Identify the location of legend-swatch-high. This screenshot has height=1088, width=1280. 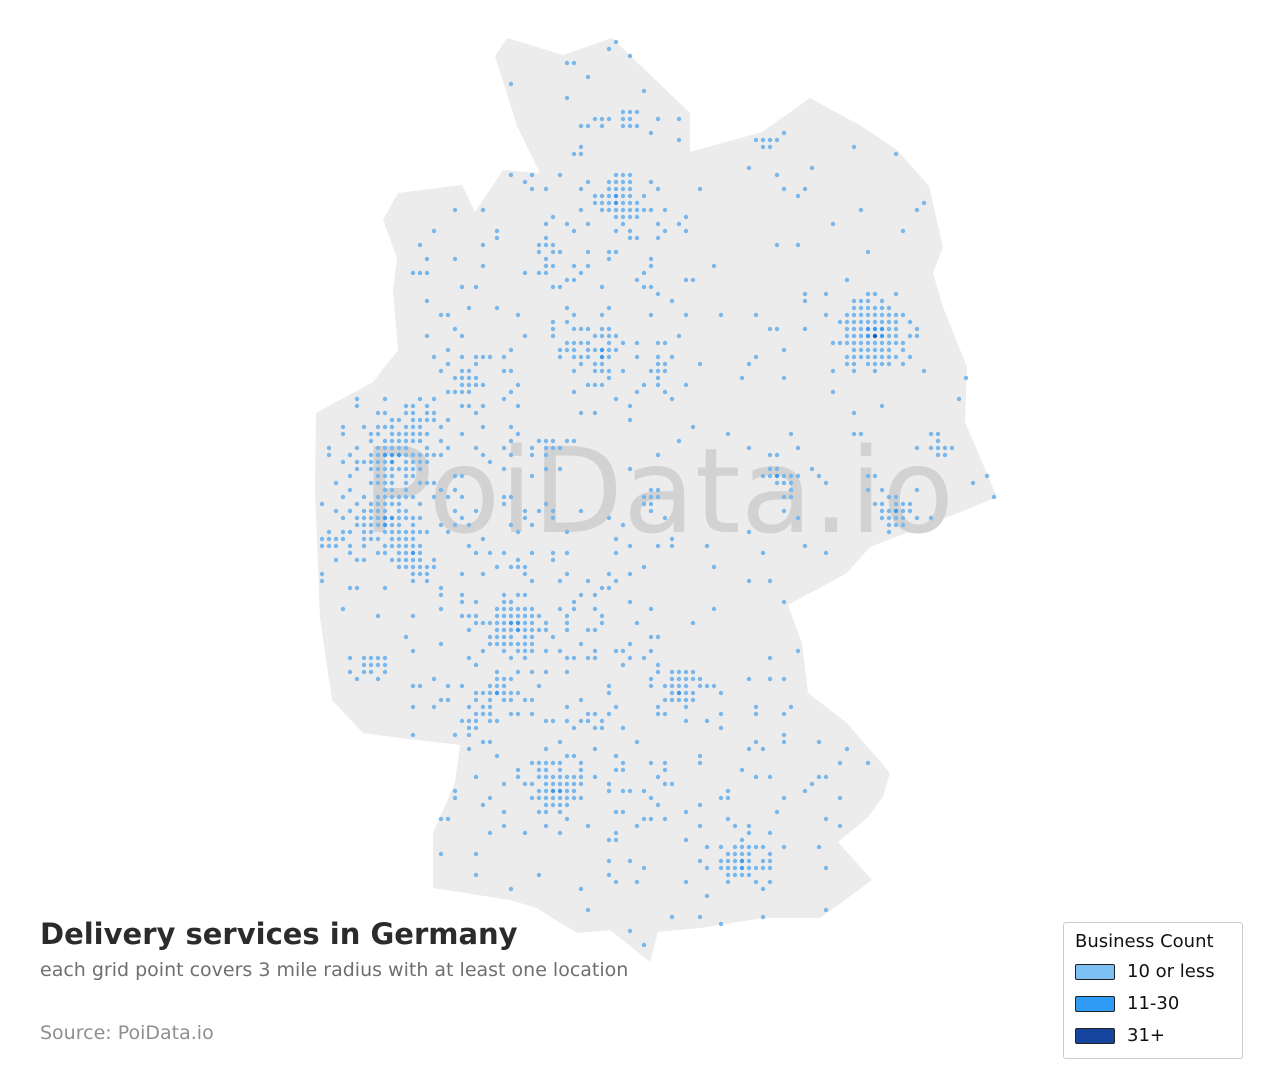
(1095, 1035).